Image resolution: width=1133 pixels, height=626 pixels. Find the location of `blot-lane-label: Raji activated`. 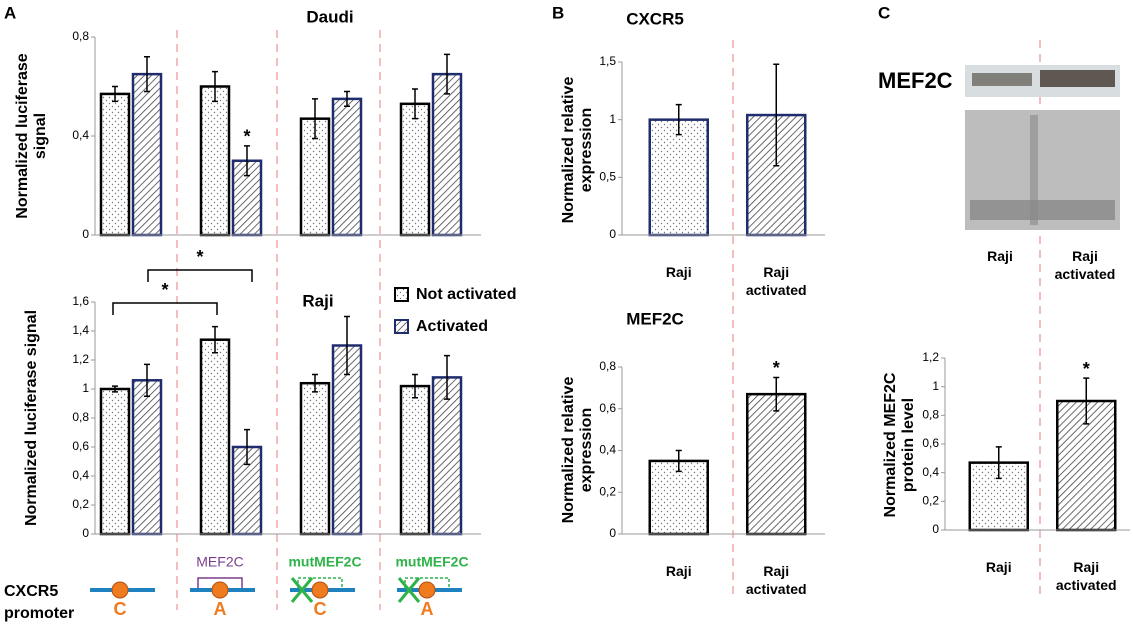

blot-lane-label: Raji activated is located at coordinates (1085, 265).